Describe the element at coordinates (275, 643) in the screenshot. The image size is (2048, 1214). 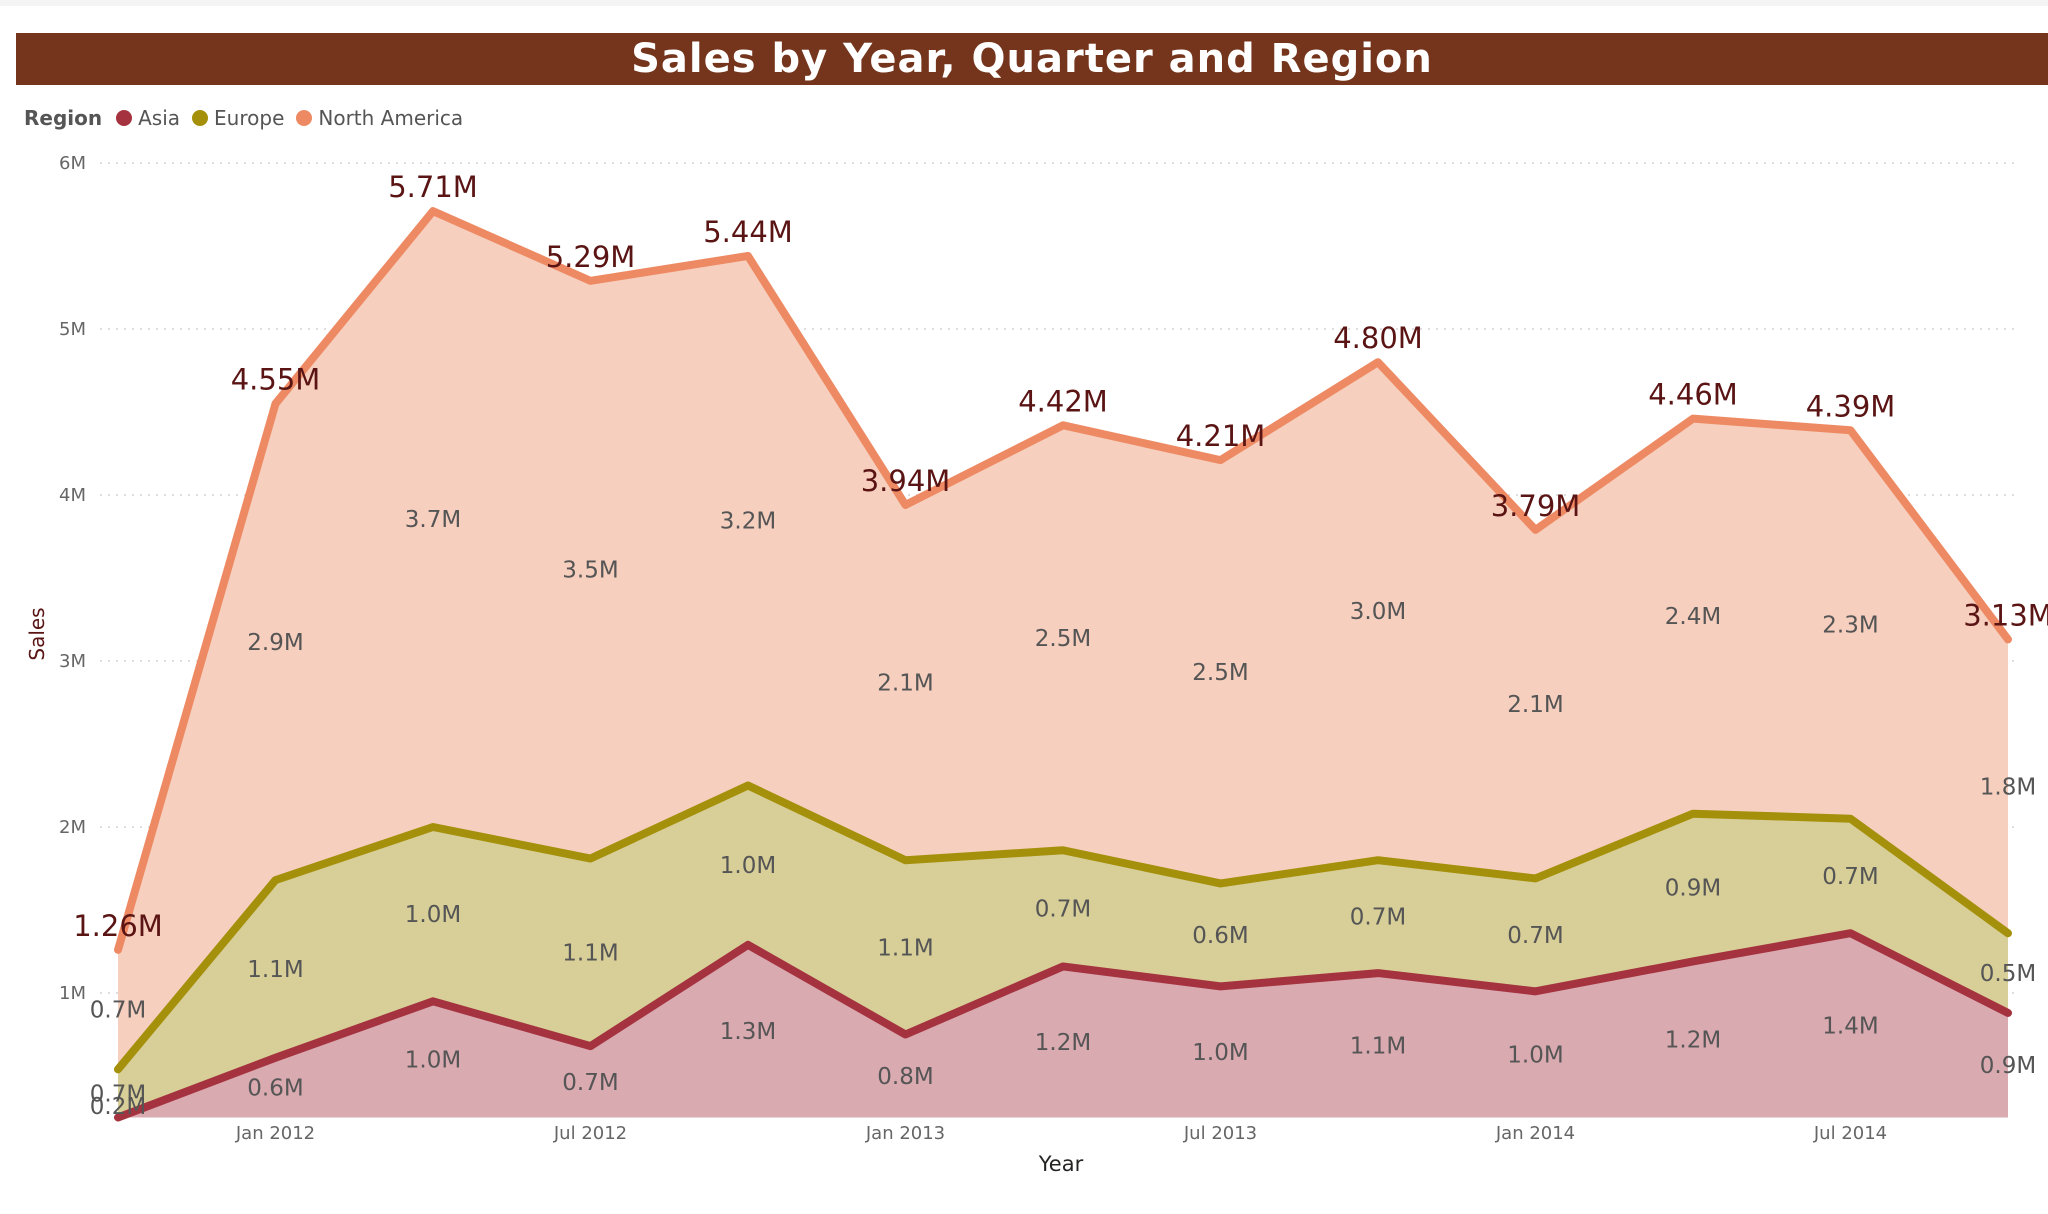
I see `data-label-north-america: 2.9M` at that location.